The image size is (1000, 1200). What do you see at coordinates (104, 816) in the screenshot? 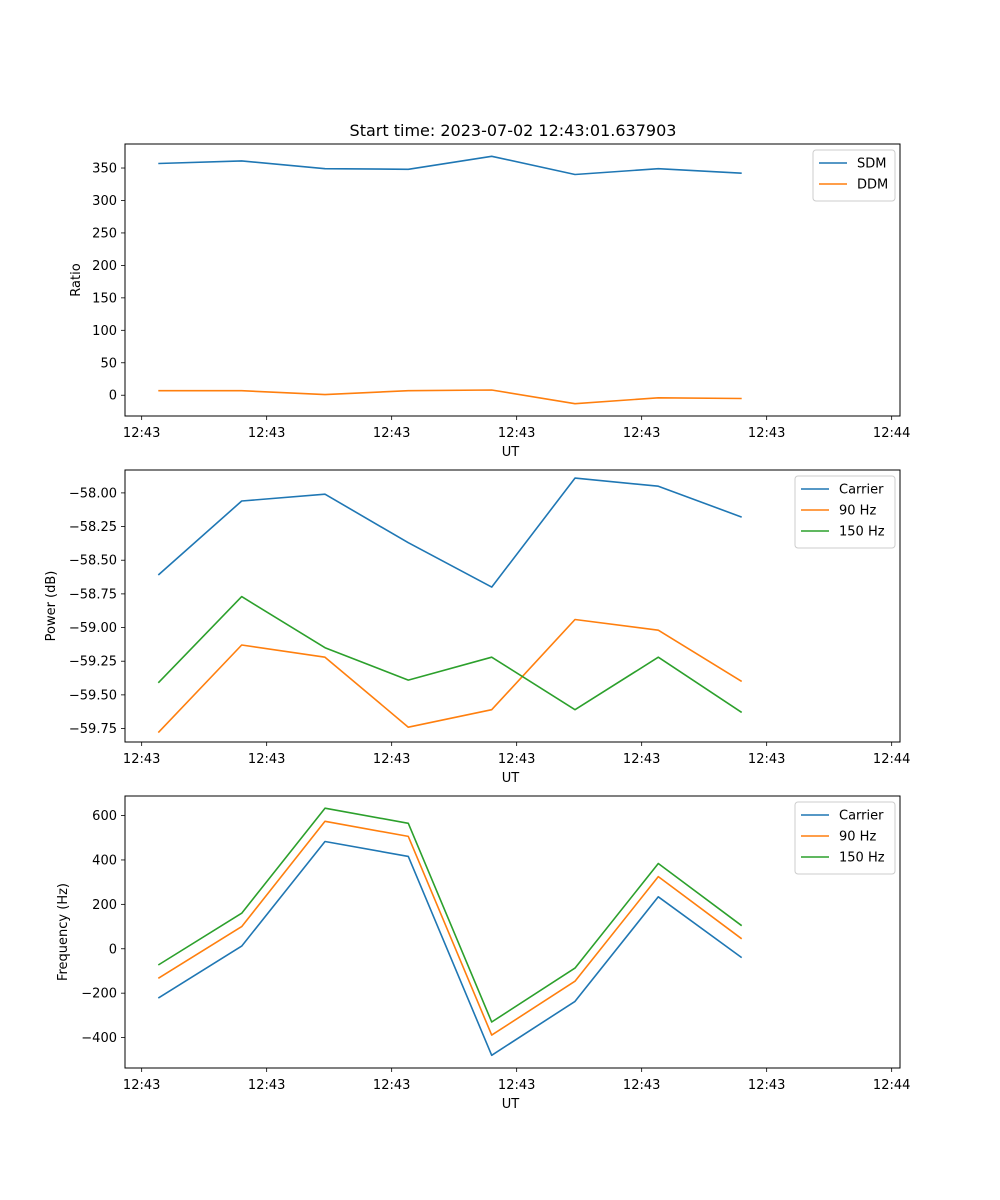
I see `y-tick-label: 600` at bounding box center [104, 816].